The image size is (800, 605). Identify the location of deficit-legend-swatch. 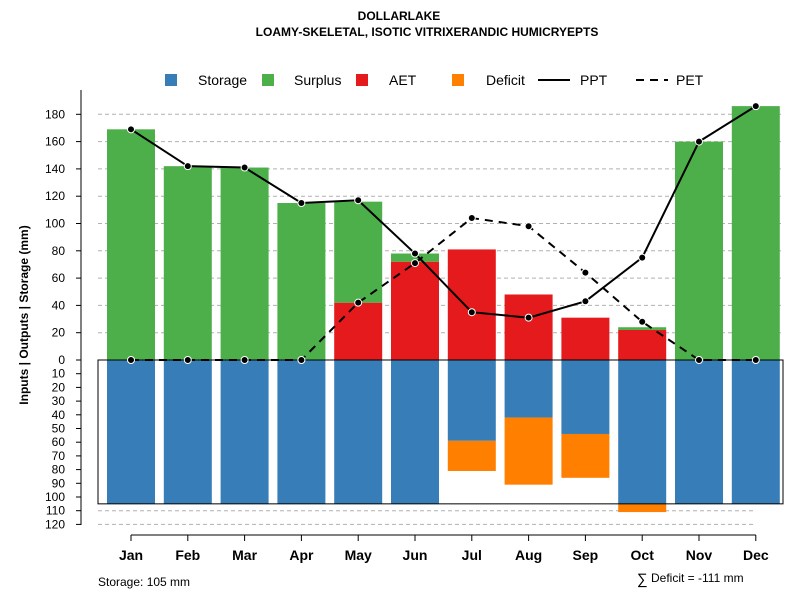
(458, 80).